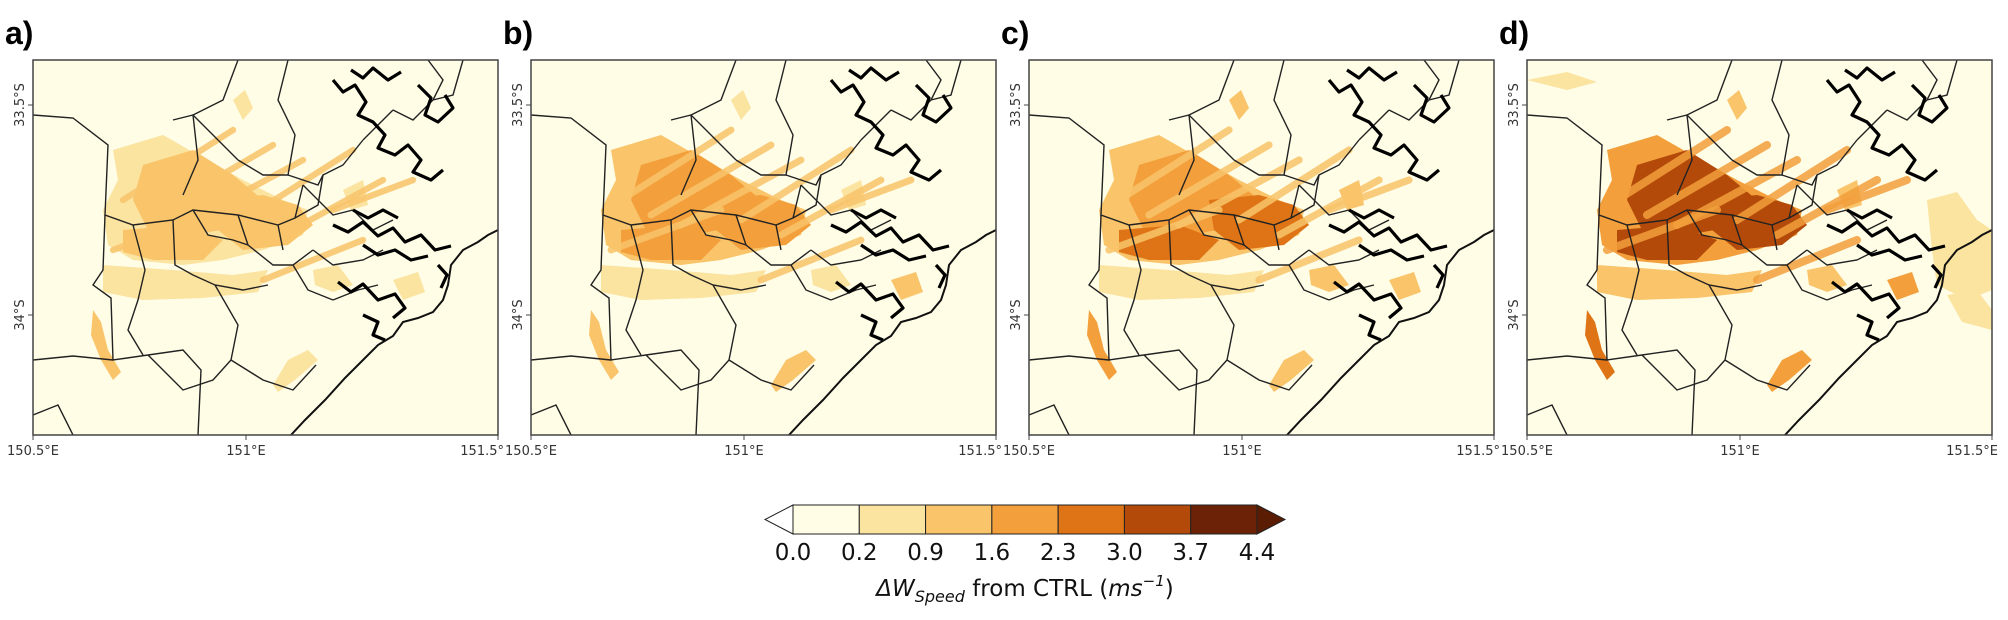 The image size is (2008, 620). What do you see at coordinates (778, 519) in the screenshot?
I see `colorbar-extend-min` at bounding box center [778, 519].